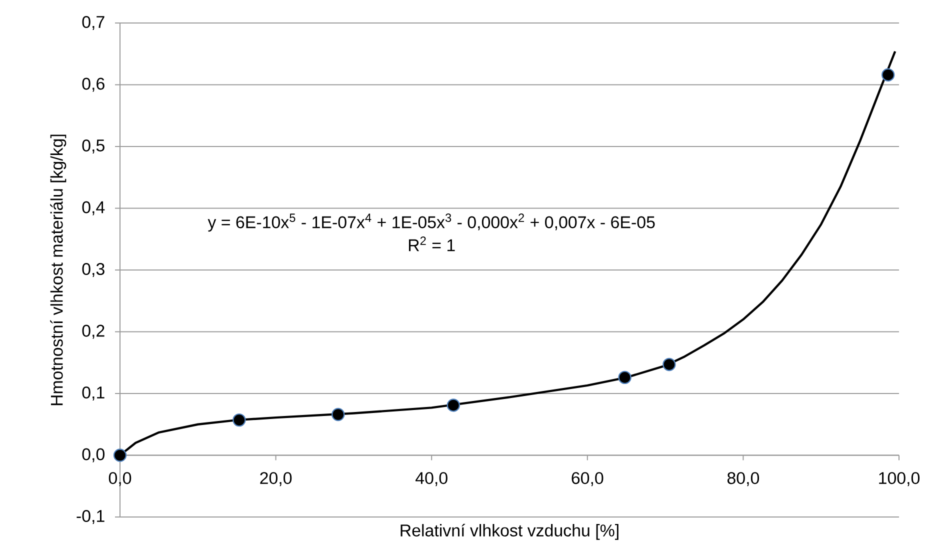 This screenshot has width=930, height=554. What do you see at coordinates (431, 244) in the screenshot?
I see `annotation: R$^{2}$ = 1` at bounding box center [431, 244].